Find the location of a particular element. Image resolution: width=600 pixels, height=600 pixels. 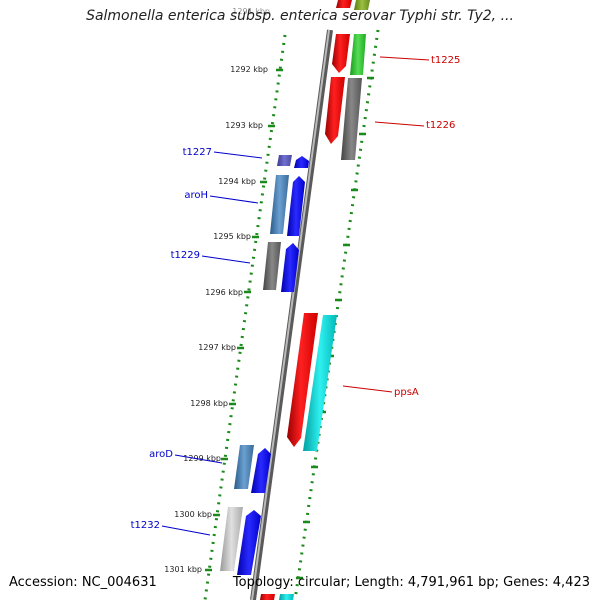

gene-t1232-blue is located at coordinates (249, 542).